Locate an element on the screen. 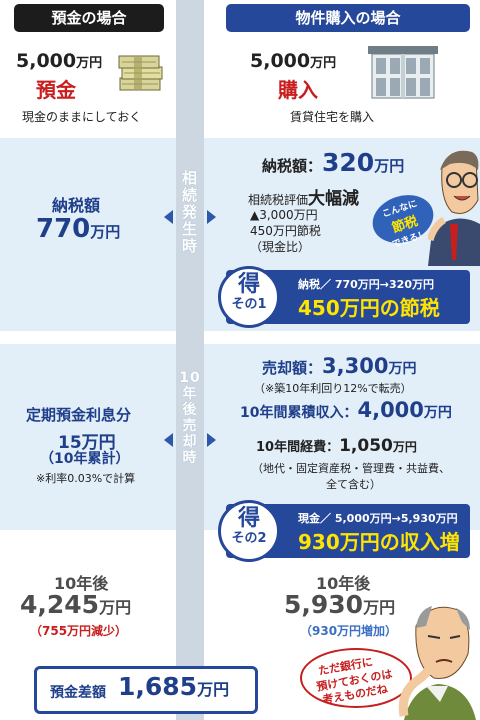  eval-prefix: 相続税評価 is located at coordinates (278, 200).